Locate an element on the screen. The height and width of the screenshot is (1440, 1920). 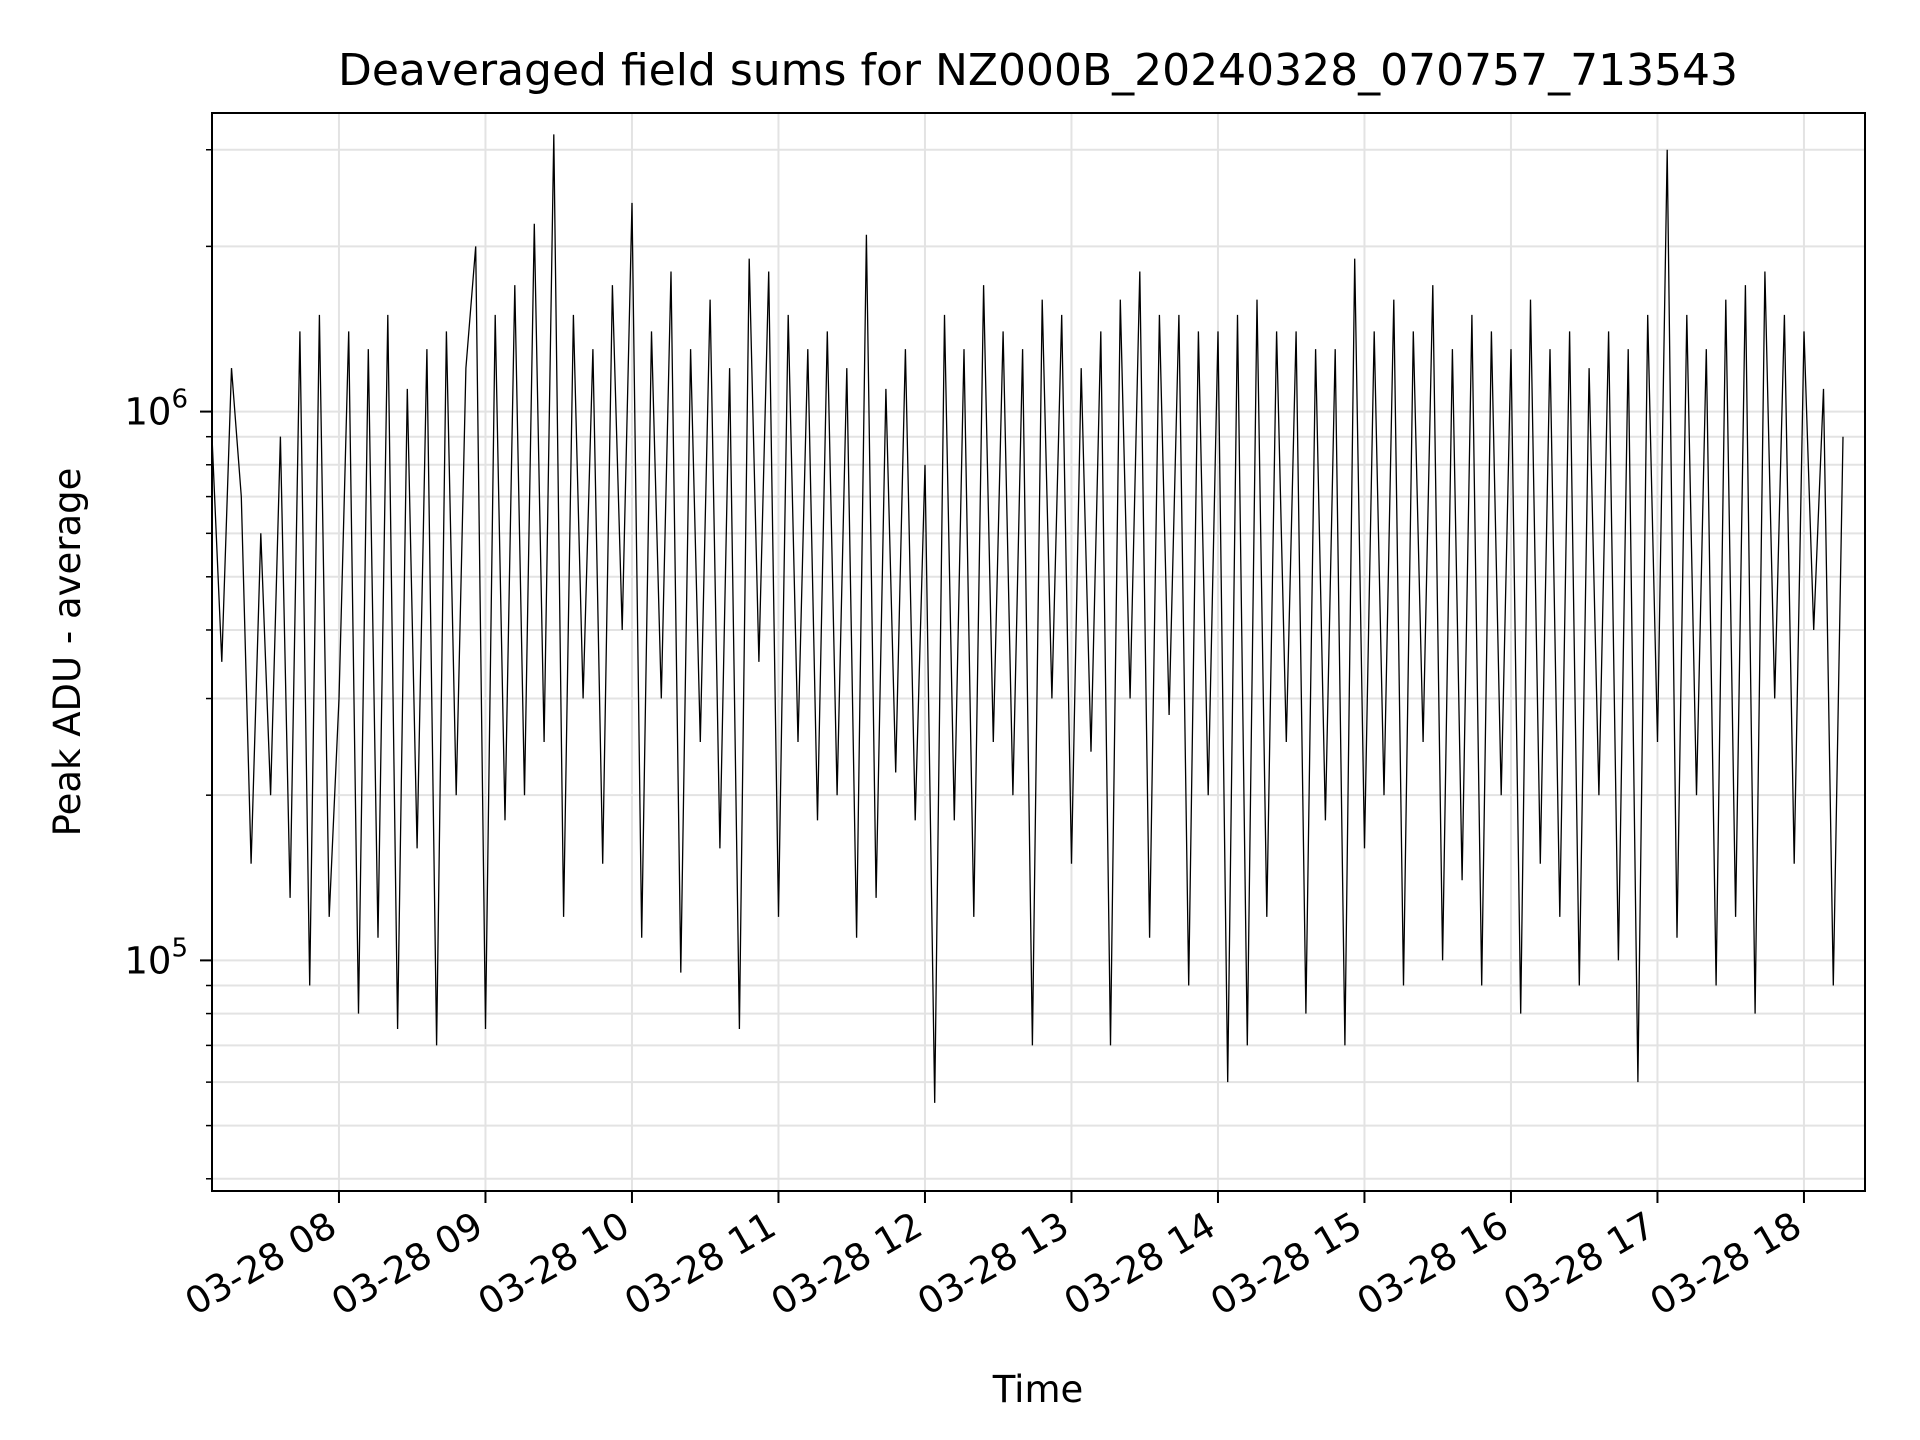
y-tick-label: 10⁵ is located at coordinates (156, 957).